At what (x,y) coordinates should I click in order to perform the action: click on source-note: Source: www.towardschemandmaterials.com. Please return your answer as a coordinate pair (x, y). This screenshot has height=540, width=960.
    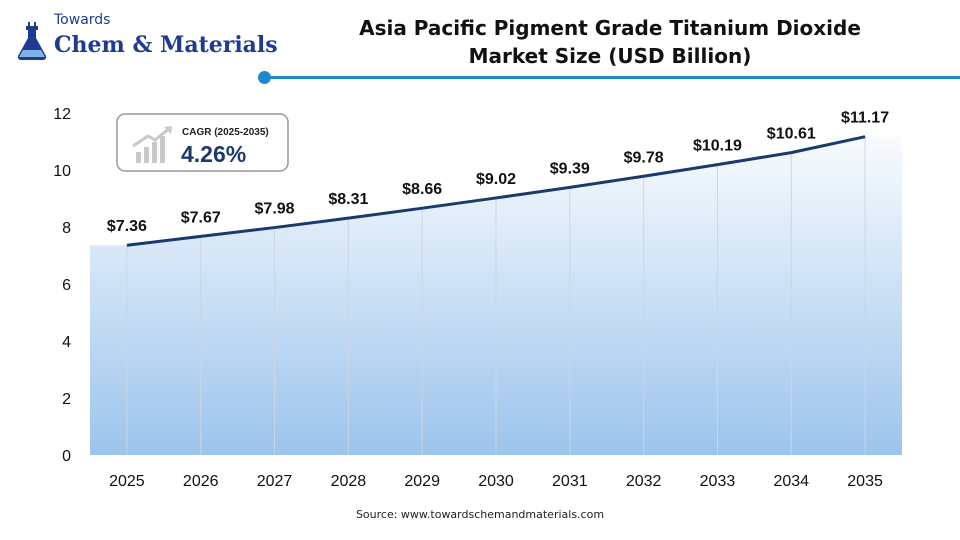
    Looking at the image, I should click on (480, 514).